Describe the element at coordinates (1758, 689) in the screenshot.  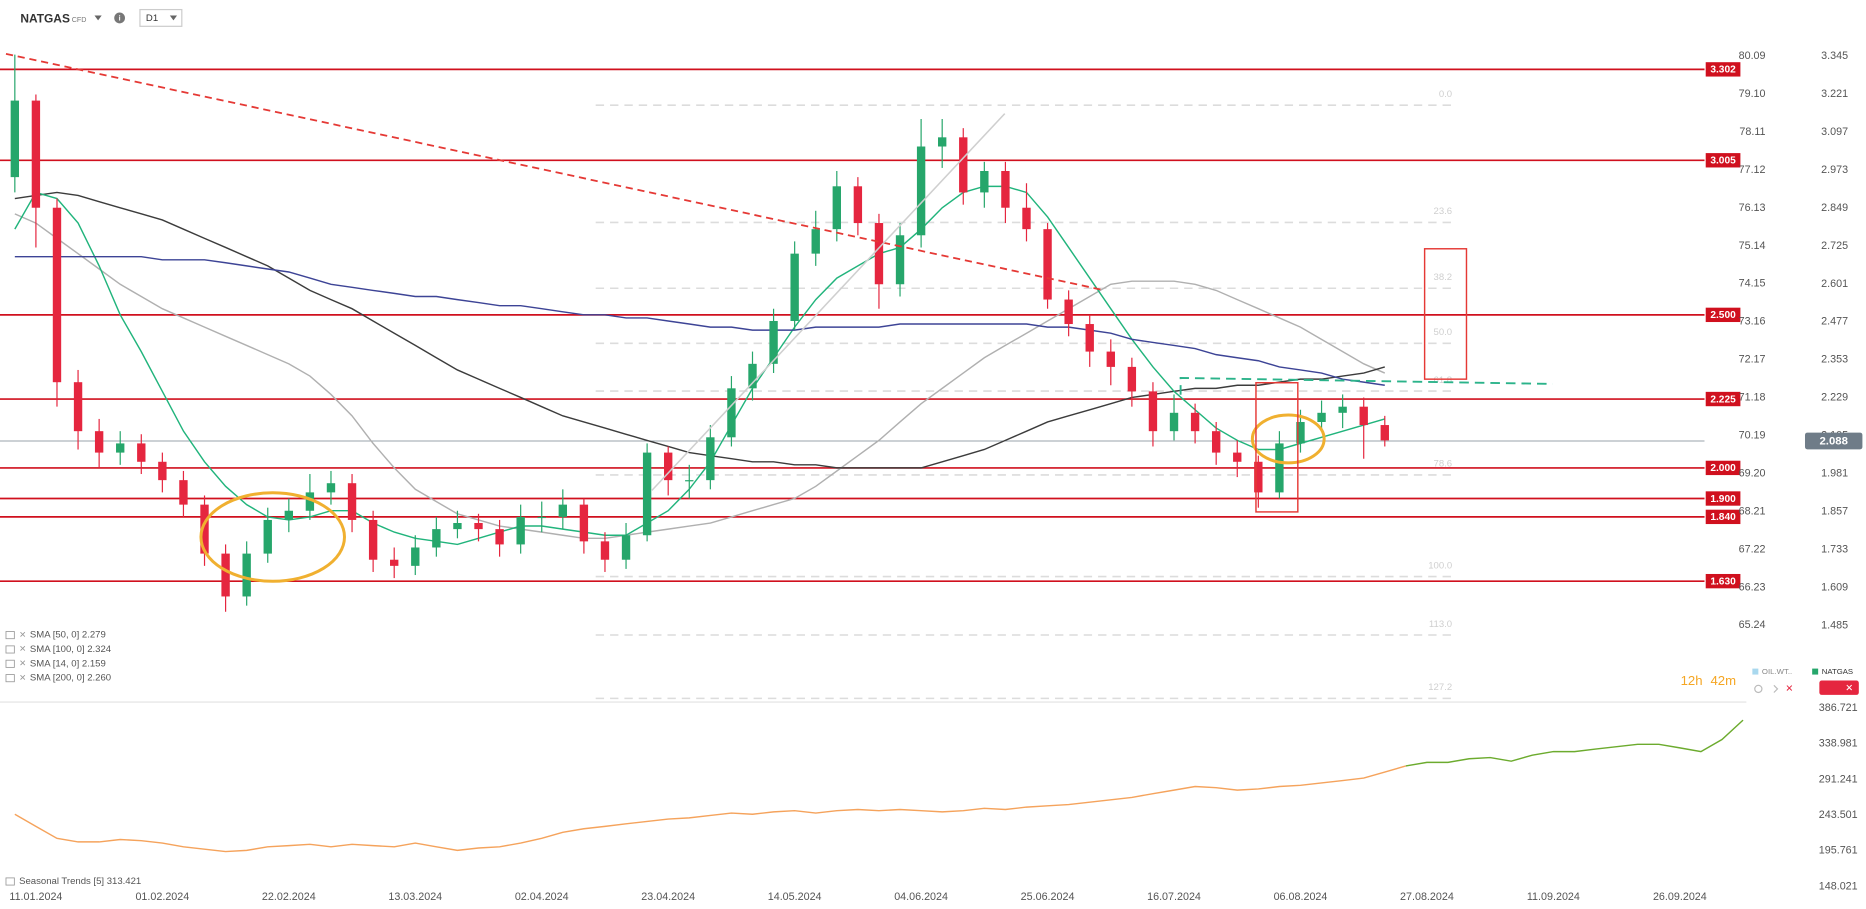
I see `eye-icon` at that location.